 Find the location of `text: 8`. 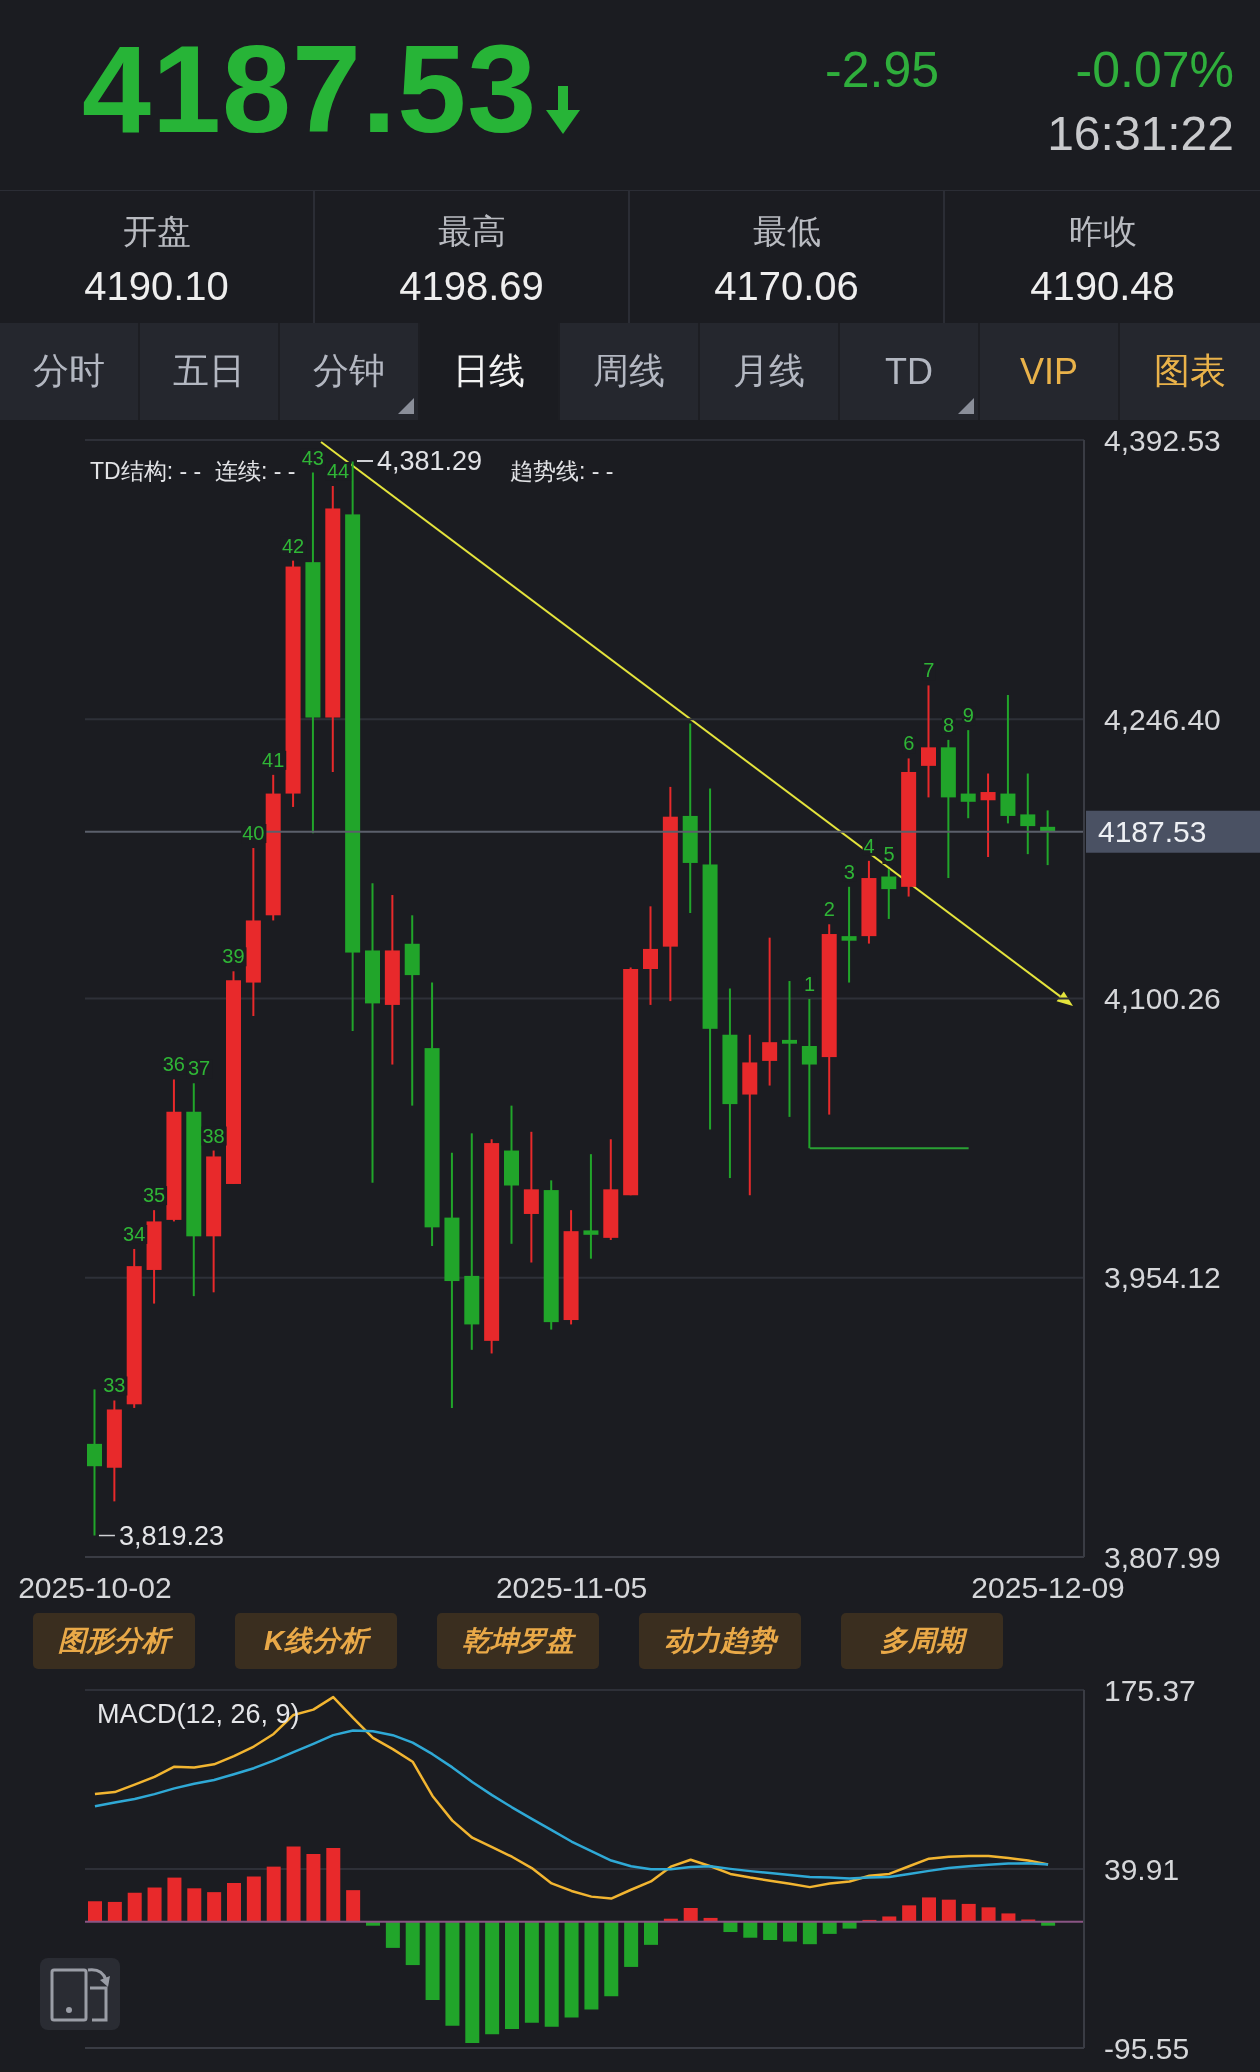

text: 8 is located at coordinates (948, 724).